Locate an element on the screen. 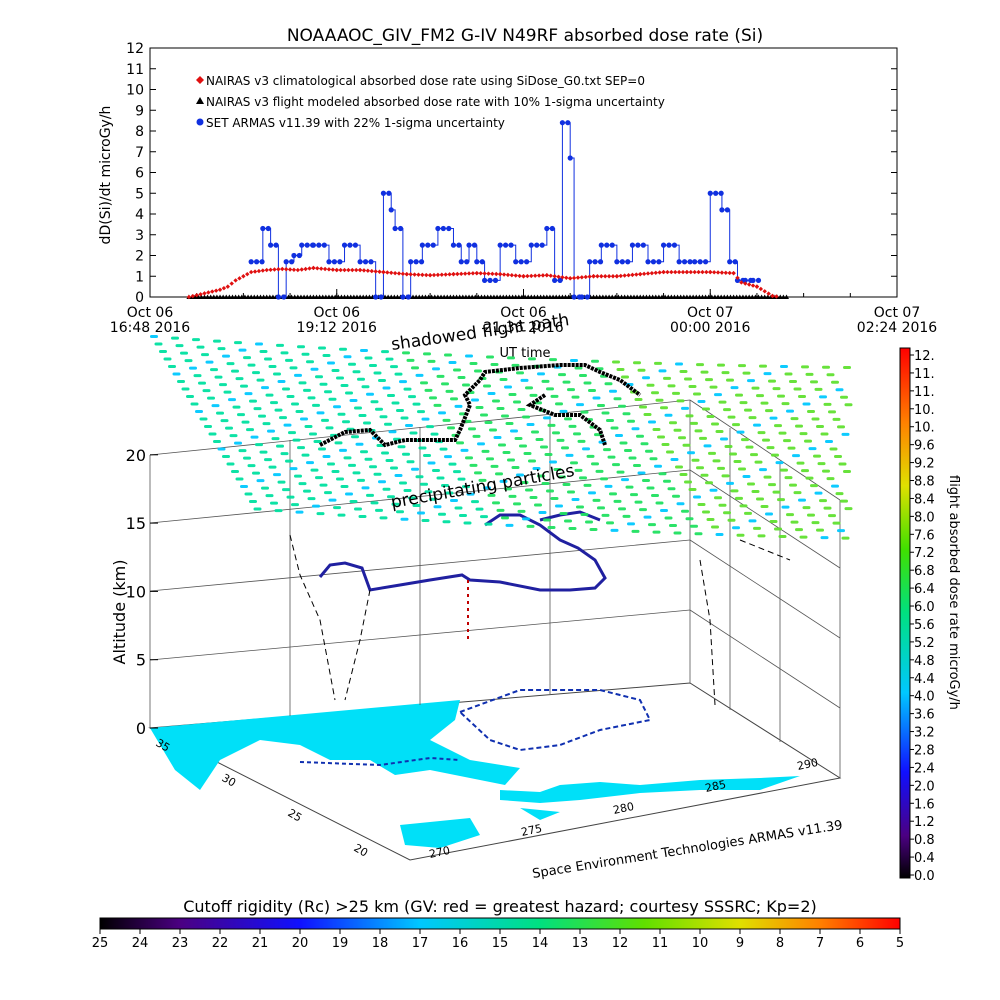 This screenshot has width=1000, height=1000. modeled-dose-point is located at coordinates (787, 296).